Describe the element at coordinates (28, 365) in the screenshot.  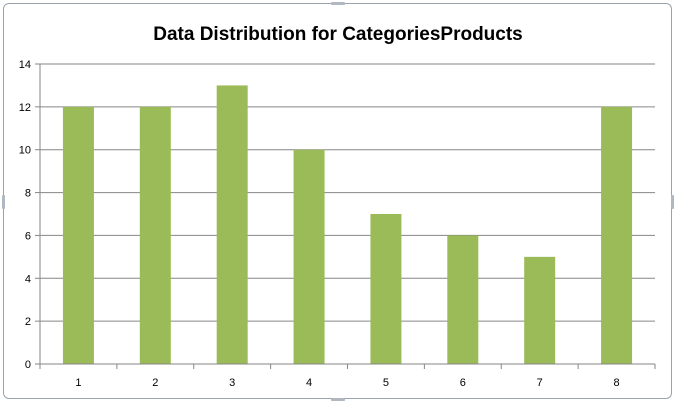
I see `y-tick-label: 0` at that location.